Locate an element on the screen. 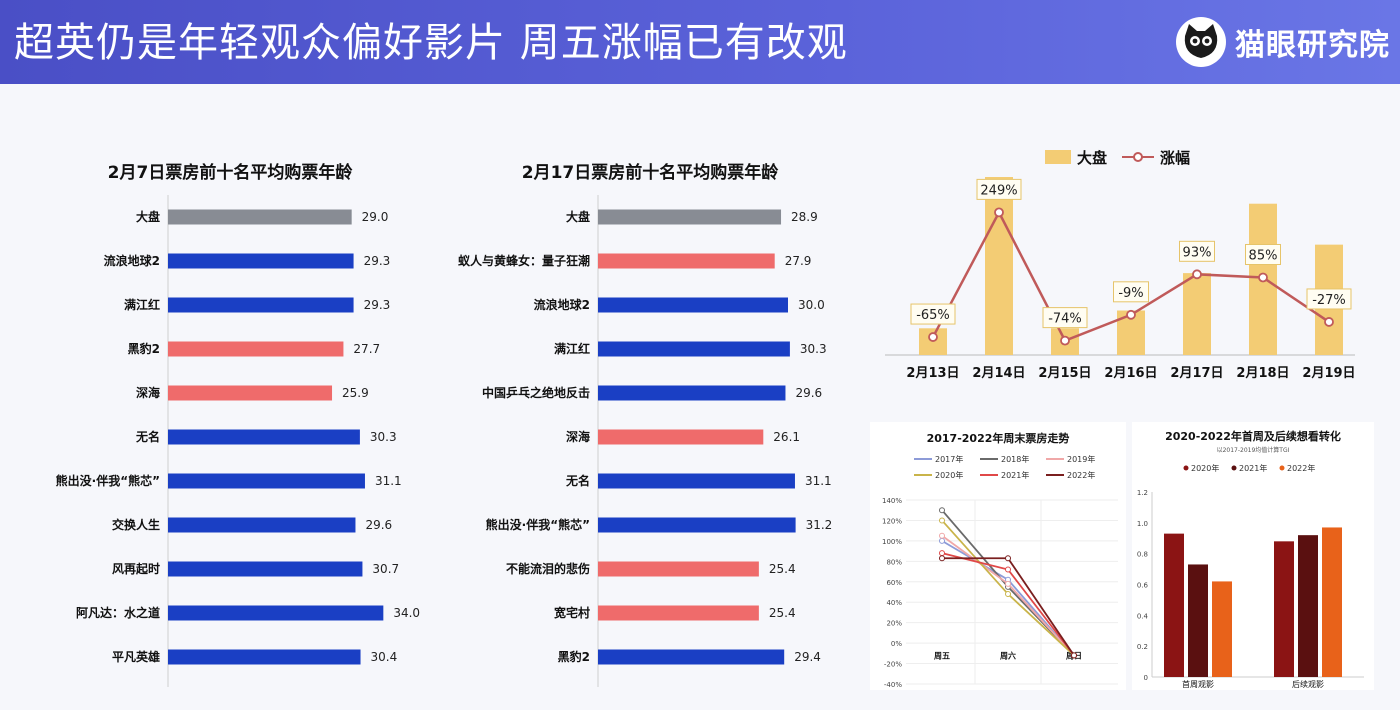 This screenshot has width=1400, height=710. brand-logo: 猫眼研究院 is located at coordinates (1282, 42).